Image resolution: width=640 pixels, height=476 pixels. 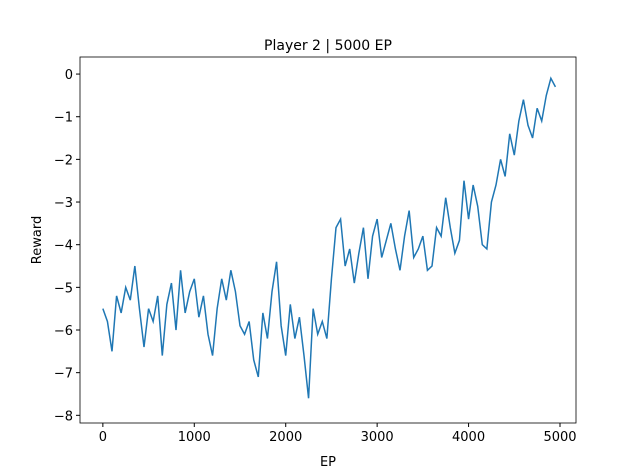 I want to click on y-tick-label: 0, so click(x=69, y=75).